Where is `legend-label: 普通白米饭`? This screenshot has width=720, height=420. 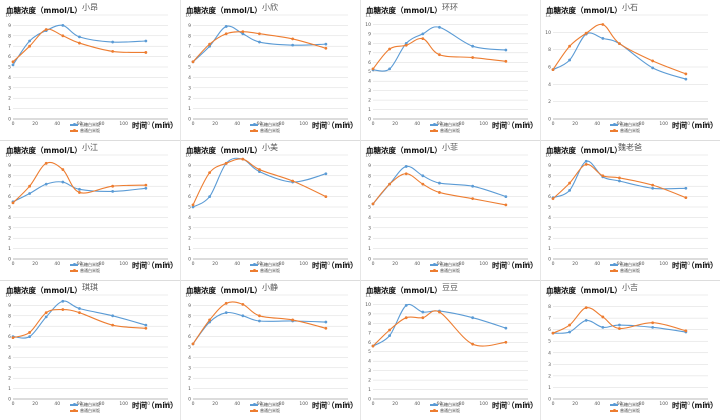
legend-label: 普通白米饭 is located at coordinates (90, 270).